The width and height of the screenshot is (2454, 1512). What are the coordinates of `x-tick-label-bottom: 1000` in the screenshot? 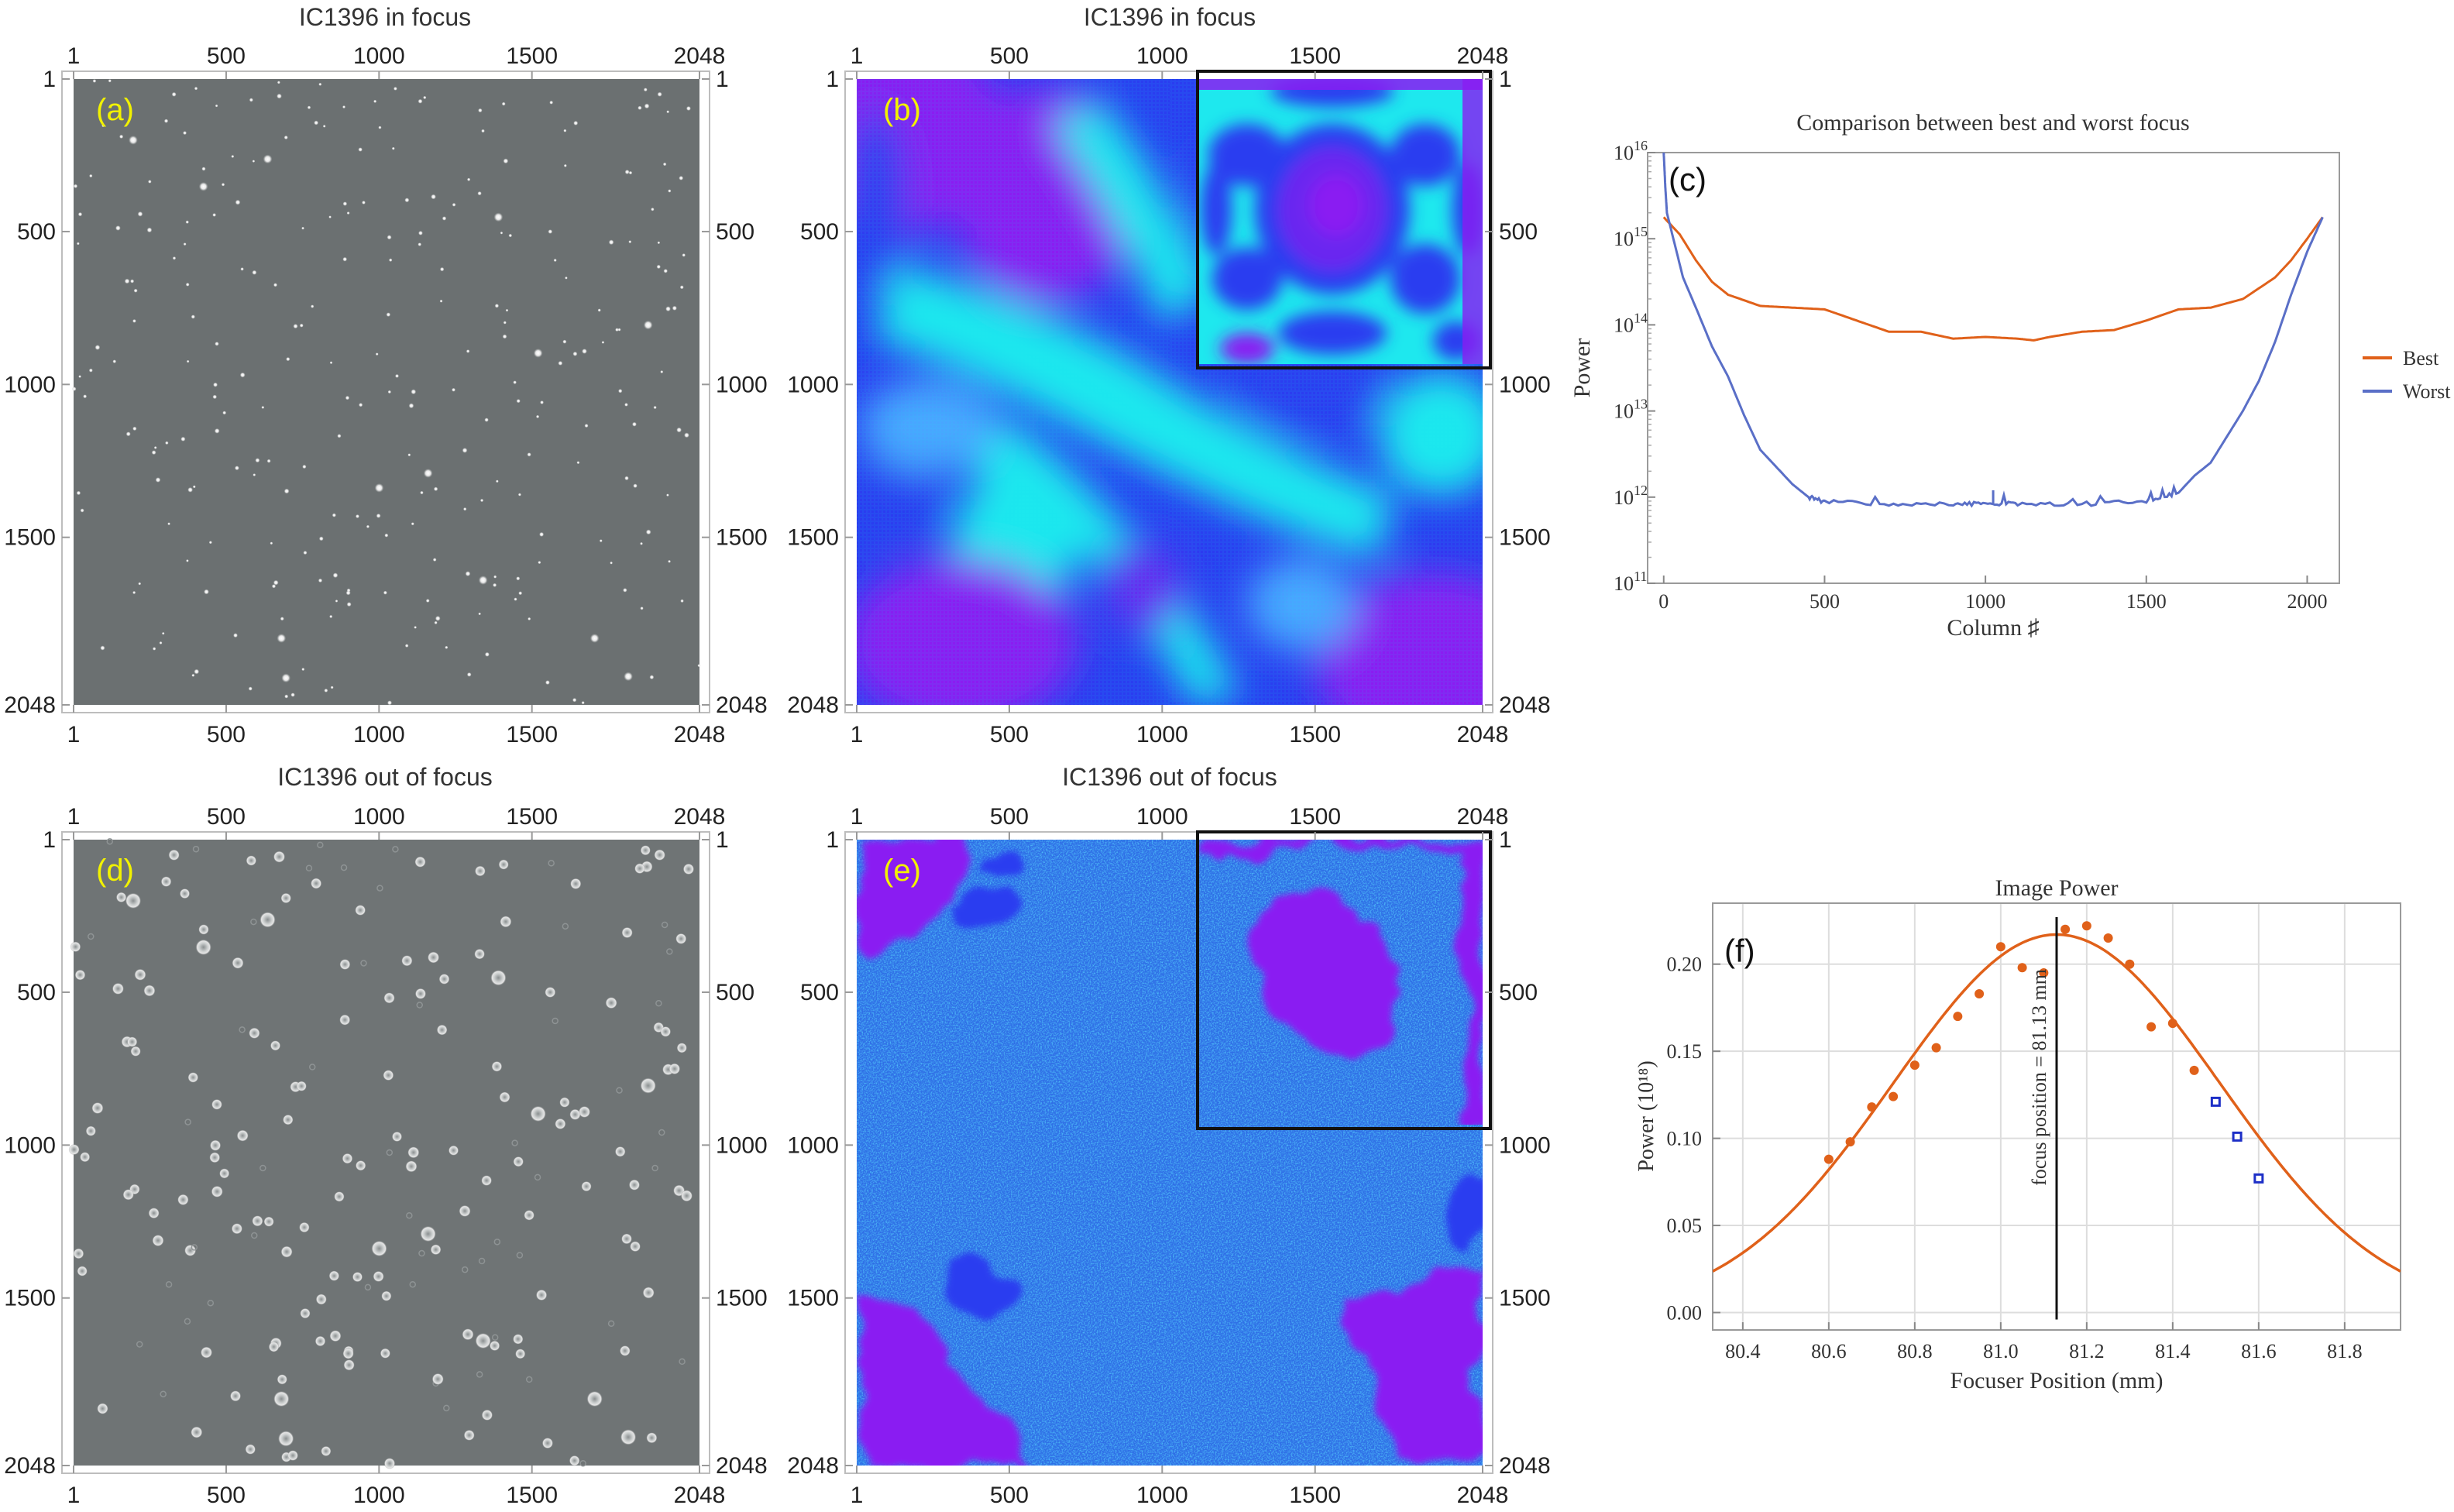 It's located at (379, 1495).